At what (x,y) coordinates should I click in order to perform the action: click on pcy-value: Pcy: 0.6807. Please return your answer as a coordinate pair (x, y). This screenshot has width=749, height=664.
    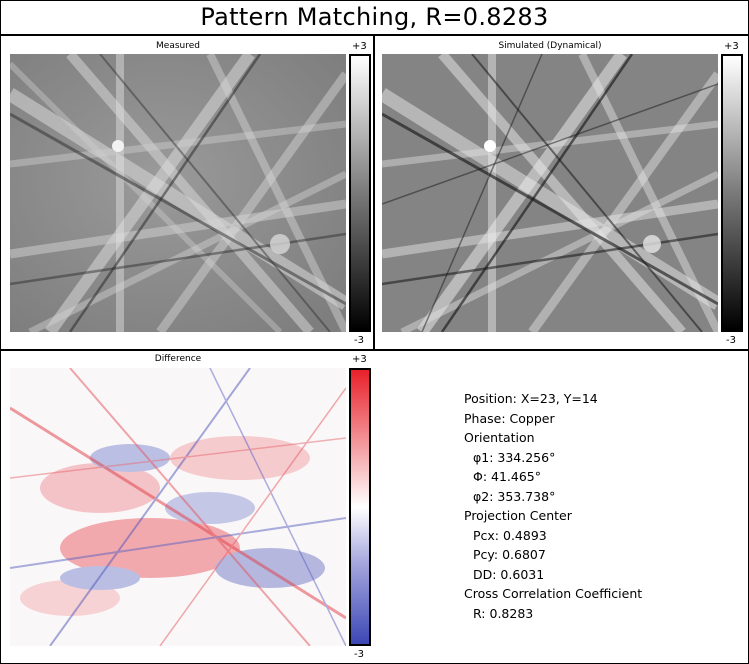
    Looking at the image, I should click on (509, 554).